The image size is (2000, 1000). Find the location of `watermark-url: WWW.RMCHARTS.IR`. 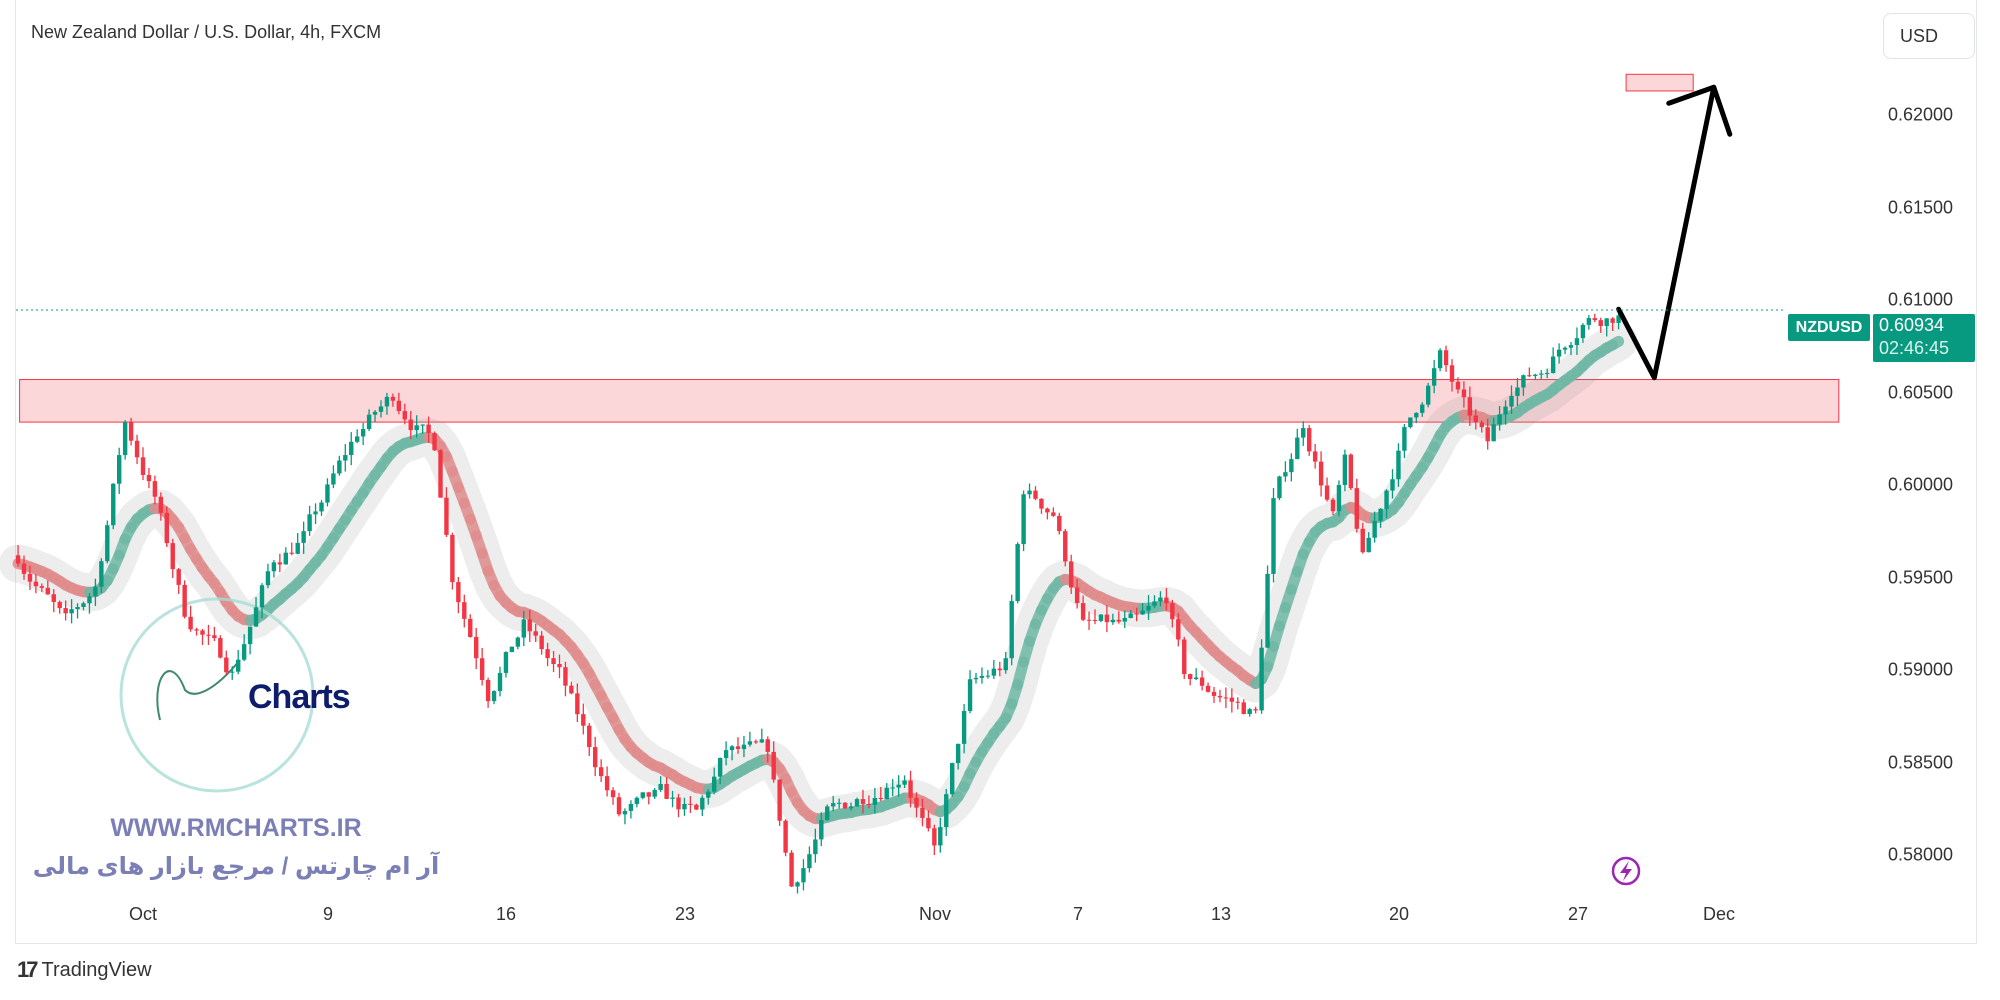

watermark-url: WWW.RMCHARTS.IR is located at coordinates (236, 828).